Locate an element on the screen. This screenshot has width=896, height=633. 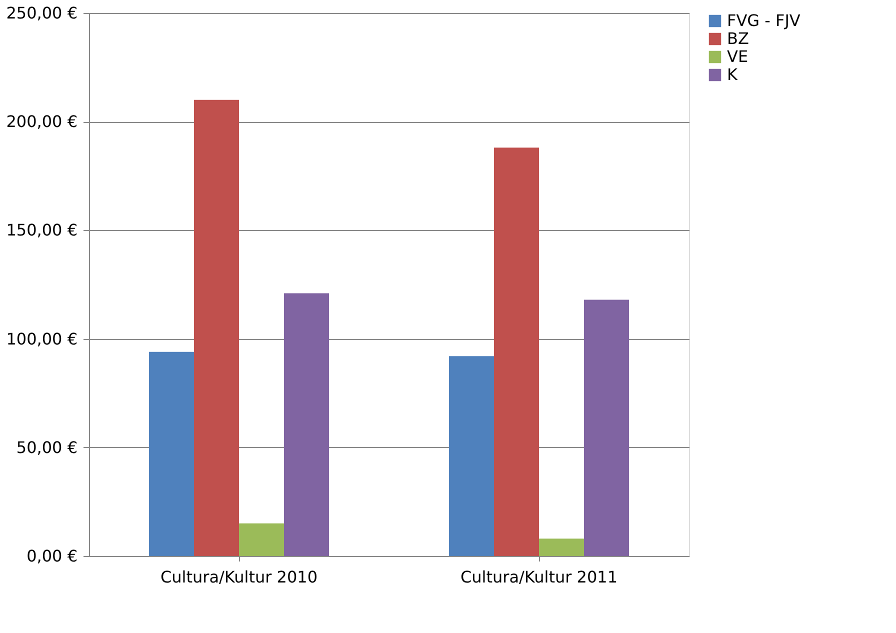
y-tick-label: 250,00 € is located at coordinates (42, 13).